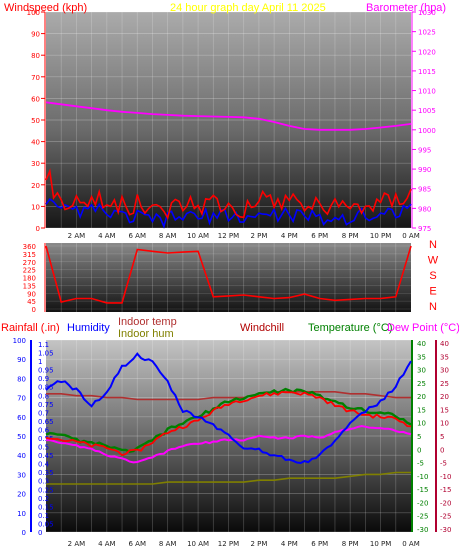 This screenshot has height=555, width=459. What do you see at coordinates (442, 450) in the screenshot?
I see `dew-point-tick-label: 0` at bounding box center [442, 450].